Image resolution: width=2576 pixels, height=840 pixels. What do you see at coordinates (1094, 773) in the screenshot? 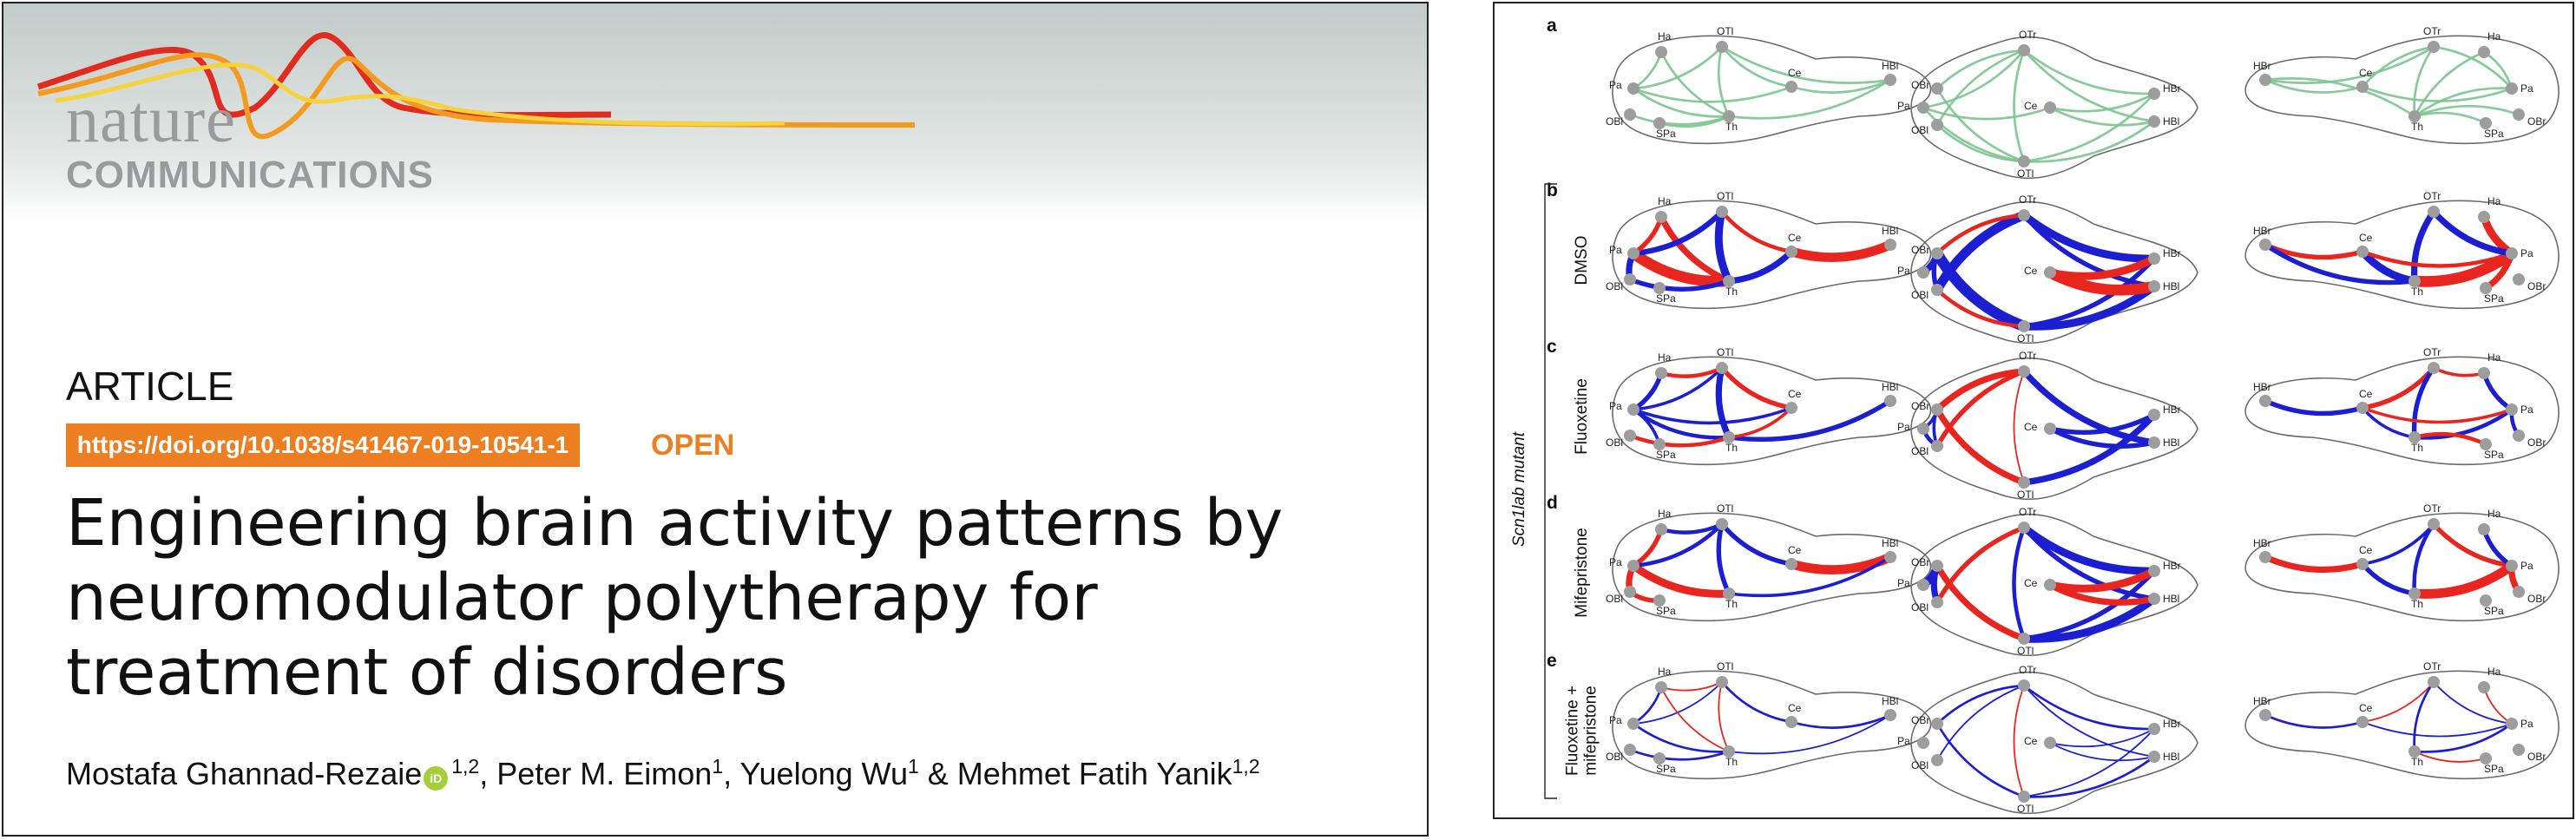
I see `author-name: Mehmet Fatih Yanik` at bounding box center [1094, 773].